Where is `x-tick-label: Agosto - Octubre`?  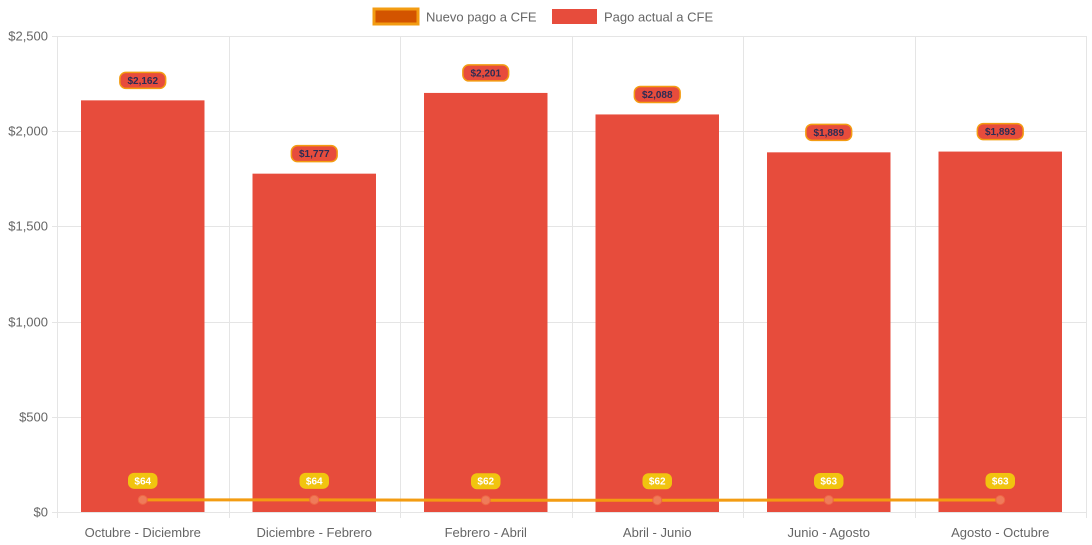
x-tick-label: Agosto - Octubre is located at coordinates (1000, 532).